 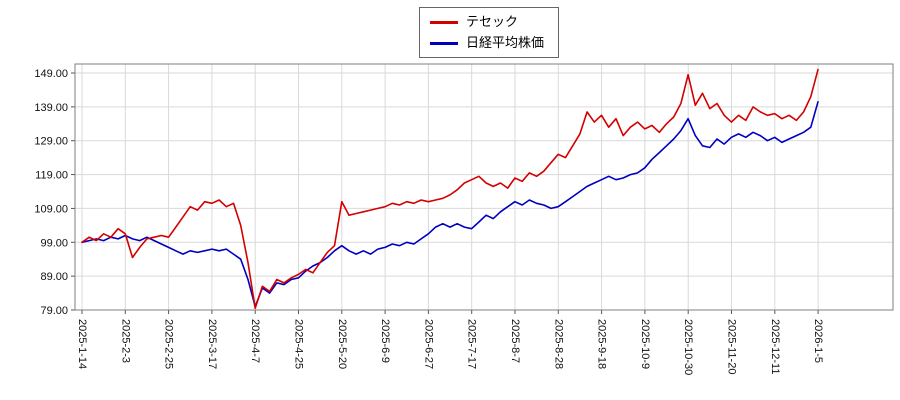 I want to click on y-tick-label: 99.00, so click(x=54, y=243).